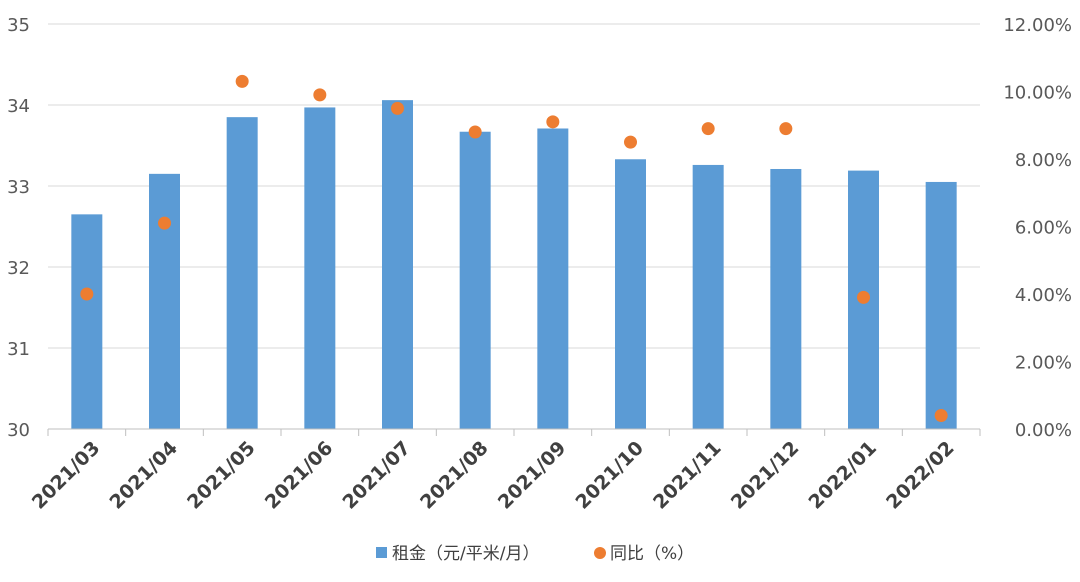 Image resolution: width=1080 pixels, height=582 pixels. What do you see at coordinates (1043, 295) in the screenshot?
I see `y-right-tick-label: 4.00%` at bounding box center [1043, 295].